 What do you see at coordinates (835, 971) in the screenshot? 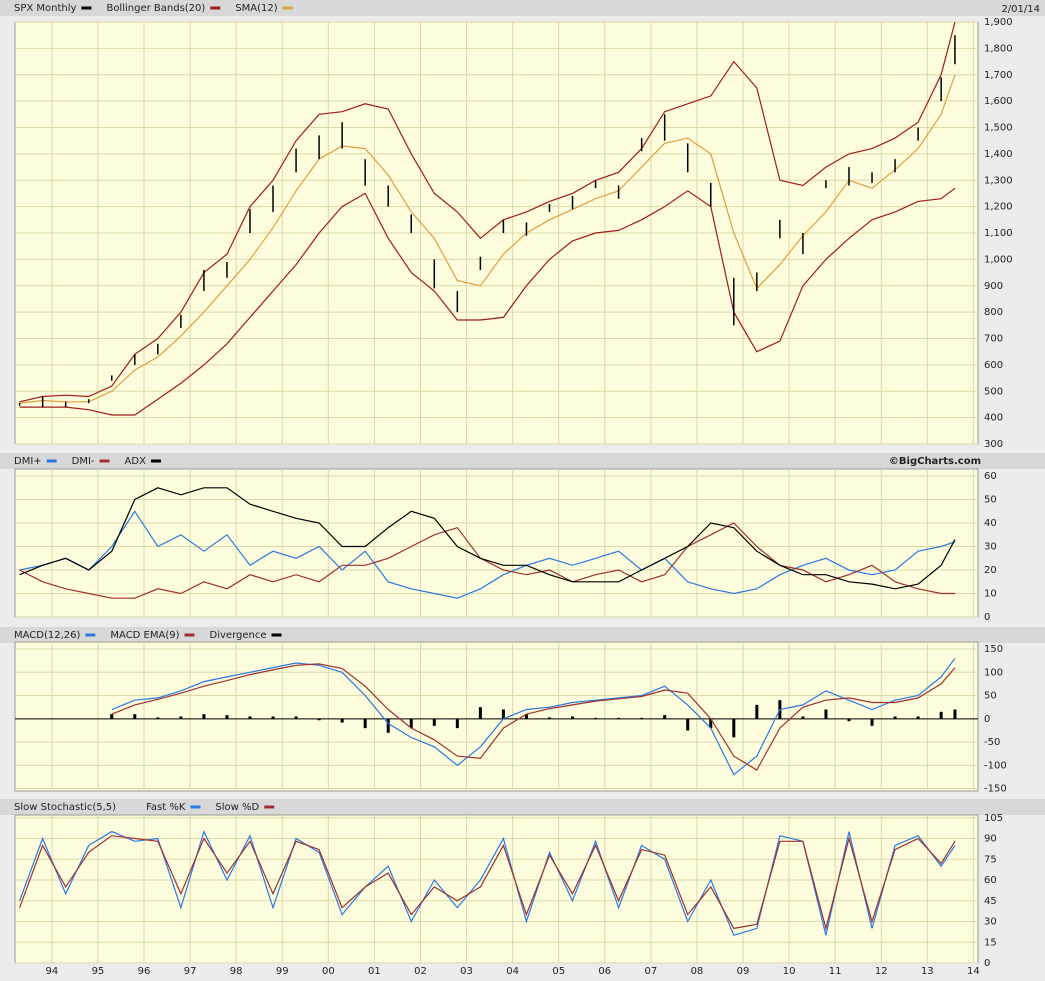
I see `x-tick-label: 11` at bounding box center [835, 971].